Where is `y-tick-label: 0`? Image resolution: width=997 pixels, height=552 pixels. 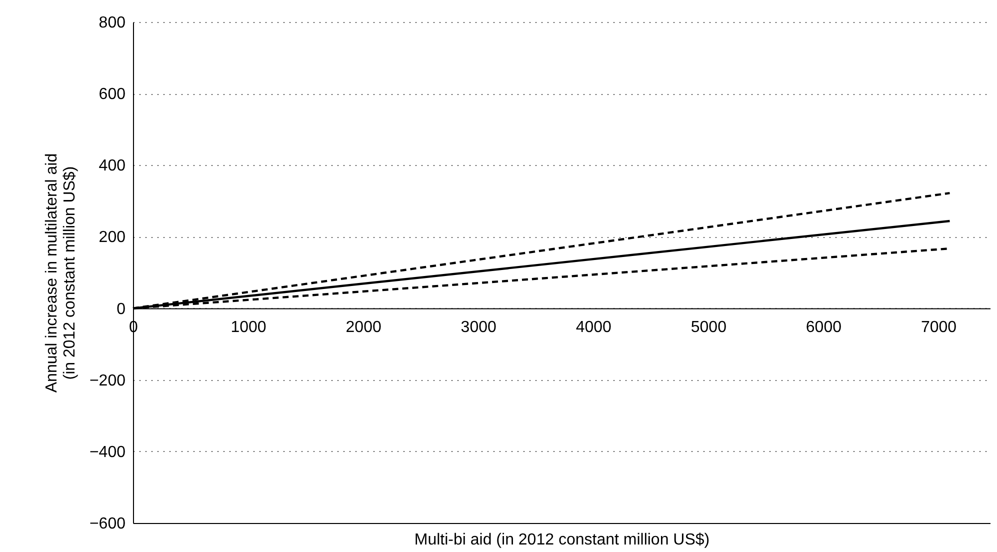
y-tick-label: 0 is located at coordinates (121, 309).